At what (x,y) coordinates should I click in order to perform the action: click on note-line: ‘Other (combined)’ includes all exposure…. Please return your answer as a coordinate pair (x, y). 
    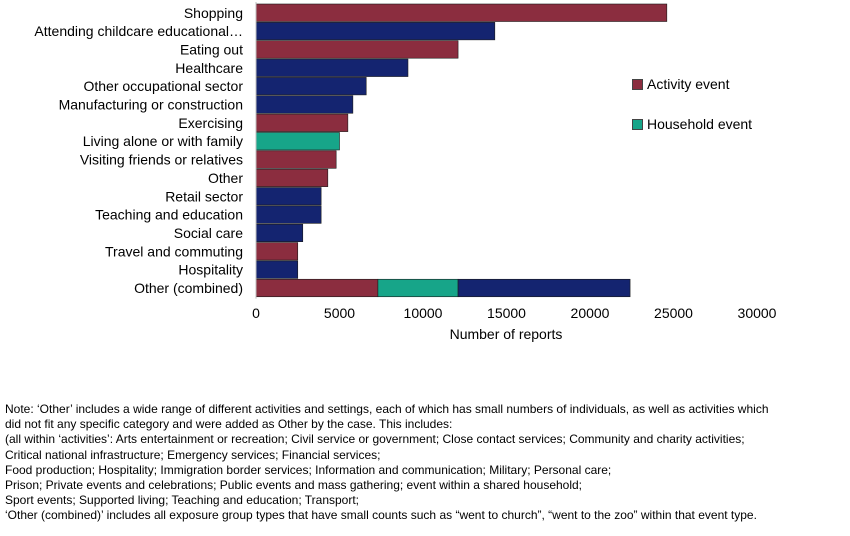
    Looking at the image, I should click on (381, 515).